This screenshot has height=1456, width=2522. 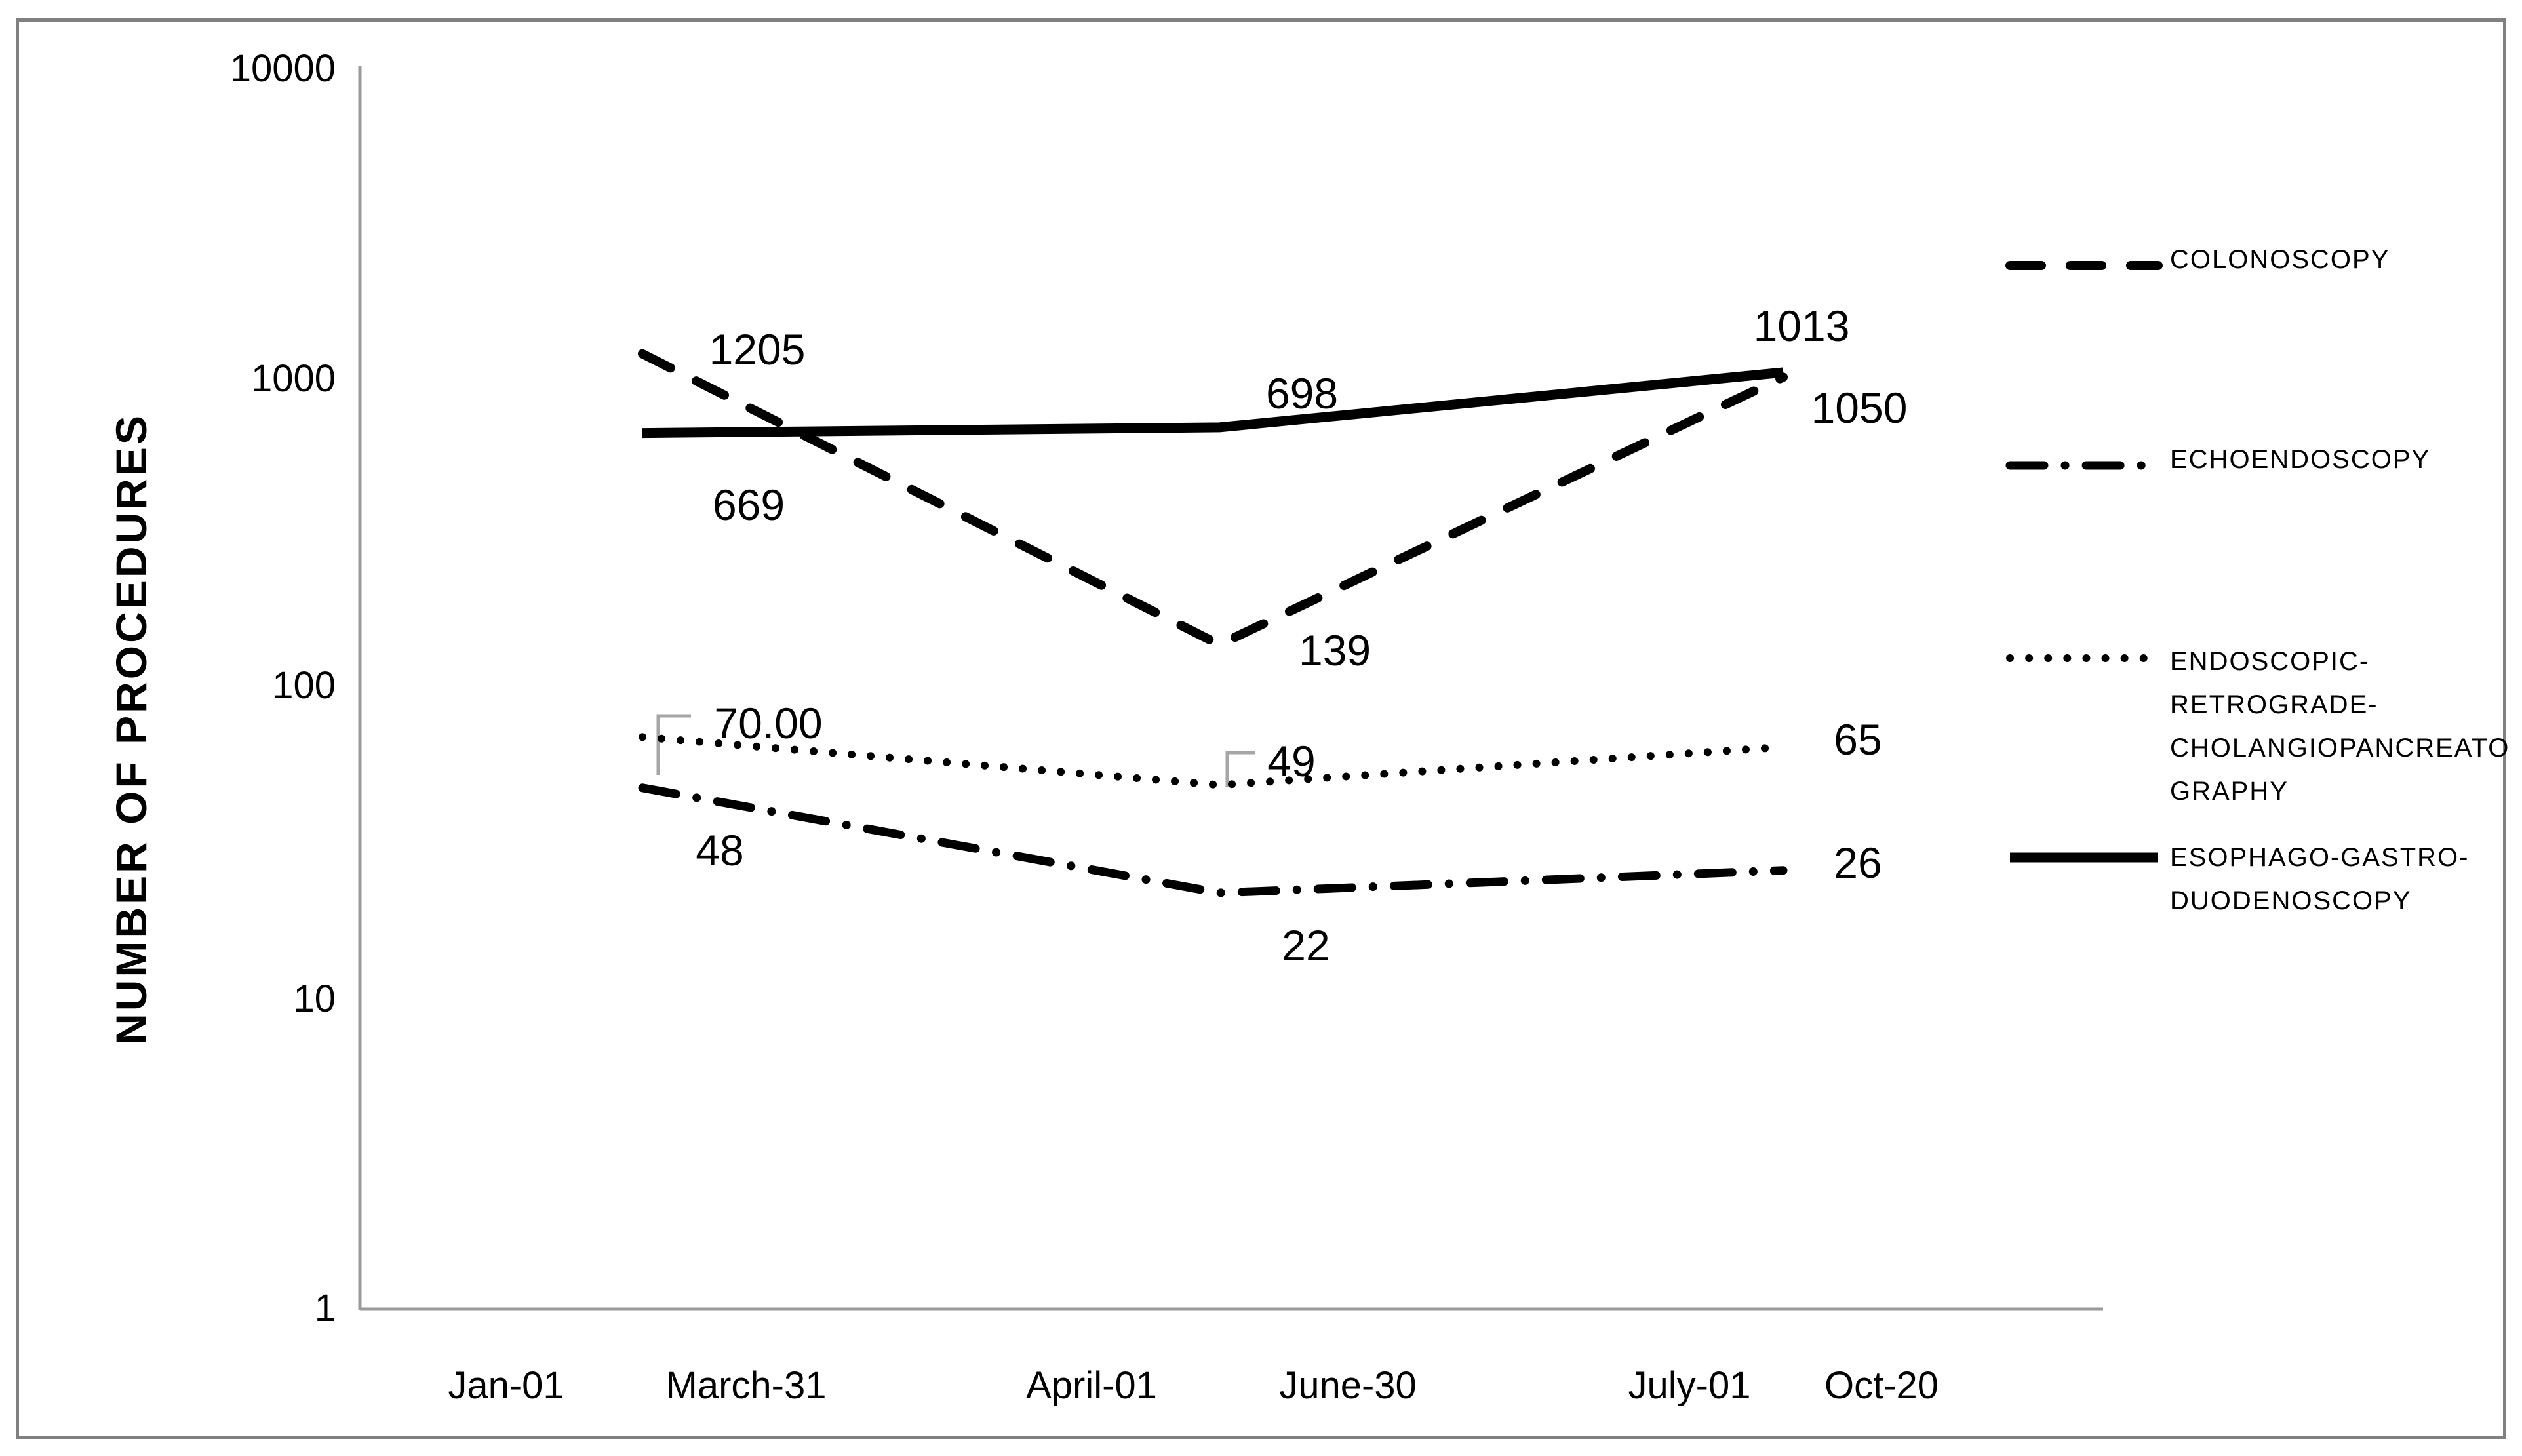 I want to click on legend-line: ECHOENDOSCOPY, so click(x=2300, y=459).